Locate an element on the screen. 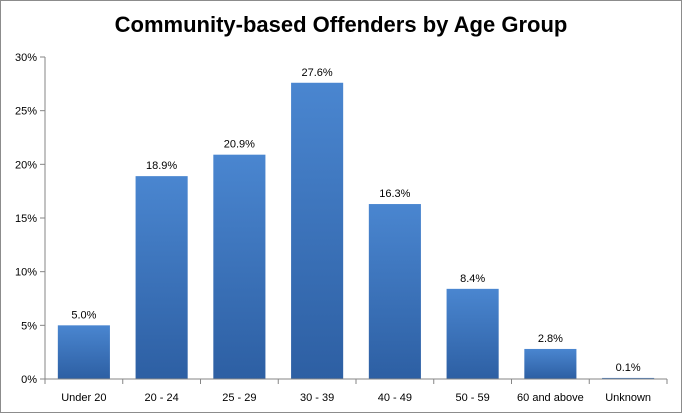 The height and width of the screenshot is (413, 682). y-tick-label: 5% is located at coordinates (29, 326).